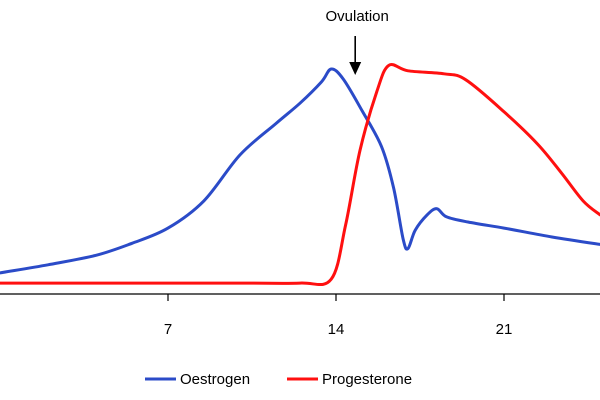 The height and width of the screenshot is (400, 600). I want to click on x-axis-ticks: 7 14 21, so click(338, 316).